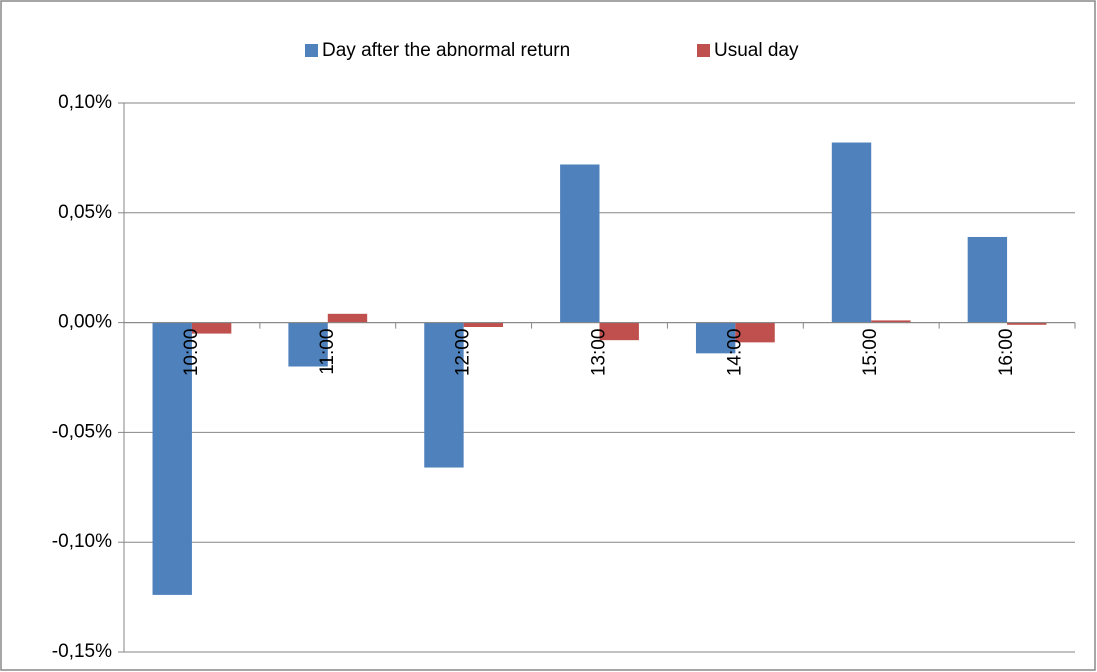 The width and height of the screenshot is (1097, 672). Describe the element at coordinates (82, 651) in the screenshot. I see `y-tick-label: -0,15%` at that location.